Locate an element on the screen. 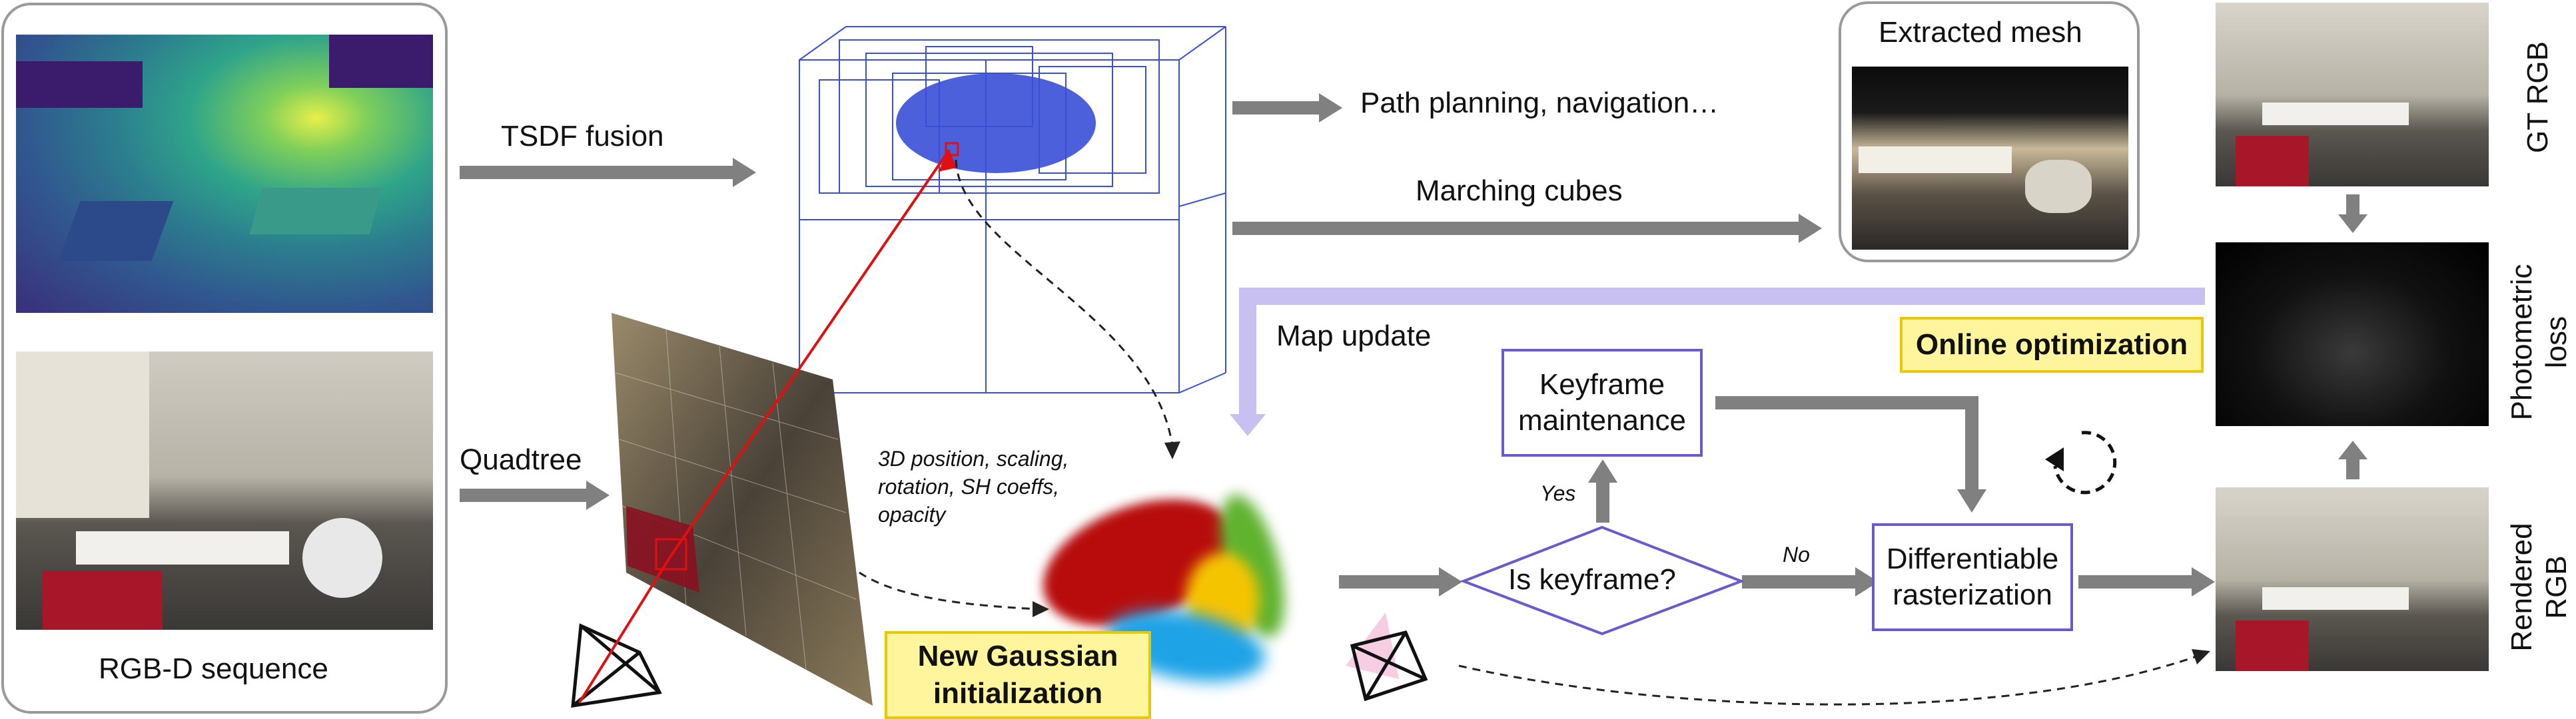  online-optimization-box: Online optimization is located at coordinates (2052, 345).